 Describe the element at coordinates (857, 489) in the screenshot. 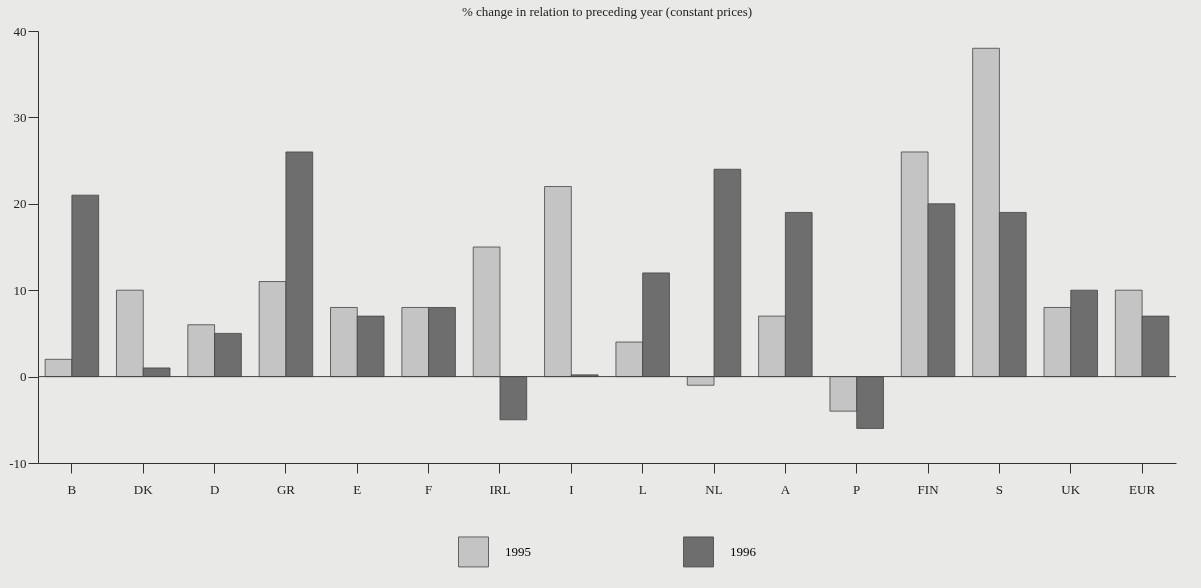

I see `x-tick-label: P` at that location.